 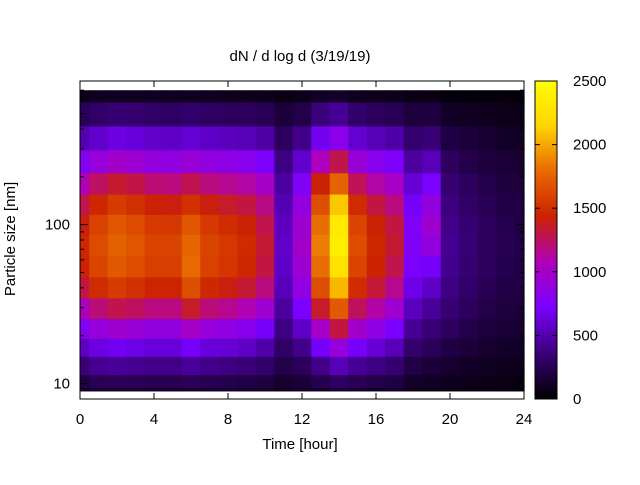 I want to click on x-tick-label: 16, so click(x=376, y=419).